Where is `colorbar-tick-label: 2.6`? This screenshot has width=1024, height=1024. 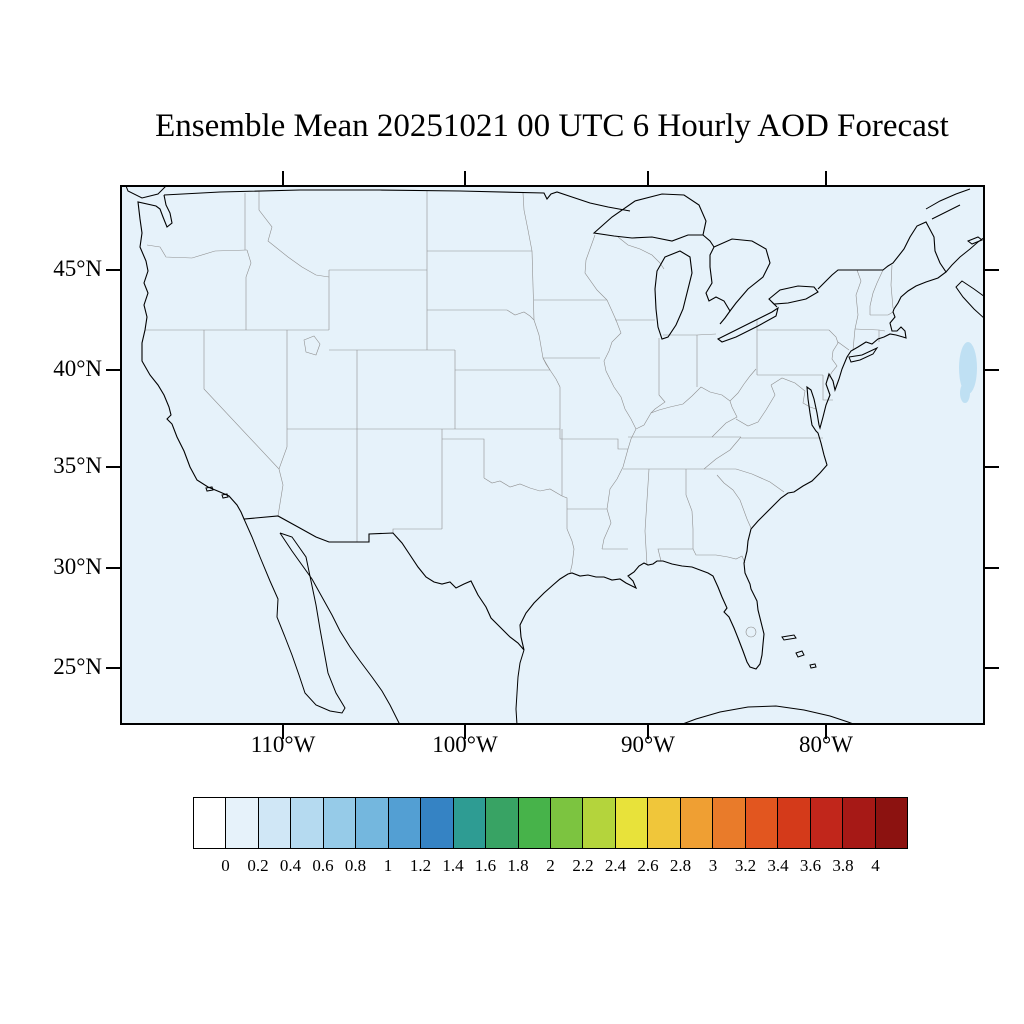
colorbar-tick-label: 2.6 is located at coordinates (648, 865).